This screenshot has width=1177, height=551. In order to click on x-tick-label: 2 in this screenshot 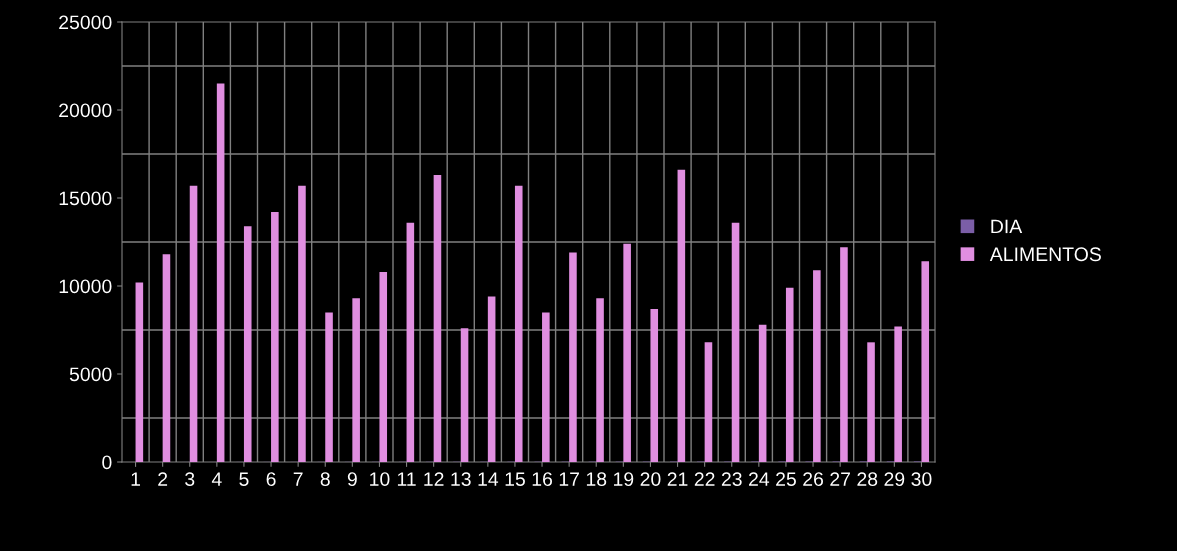, I will do `click(163, 479)`.